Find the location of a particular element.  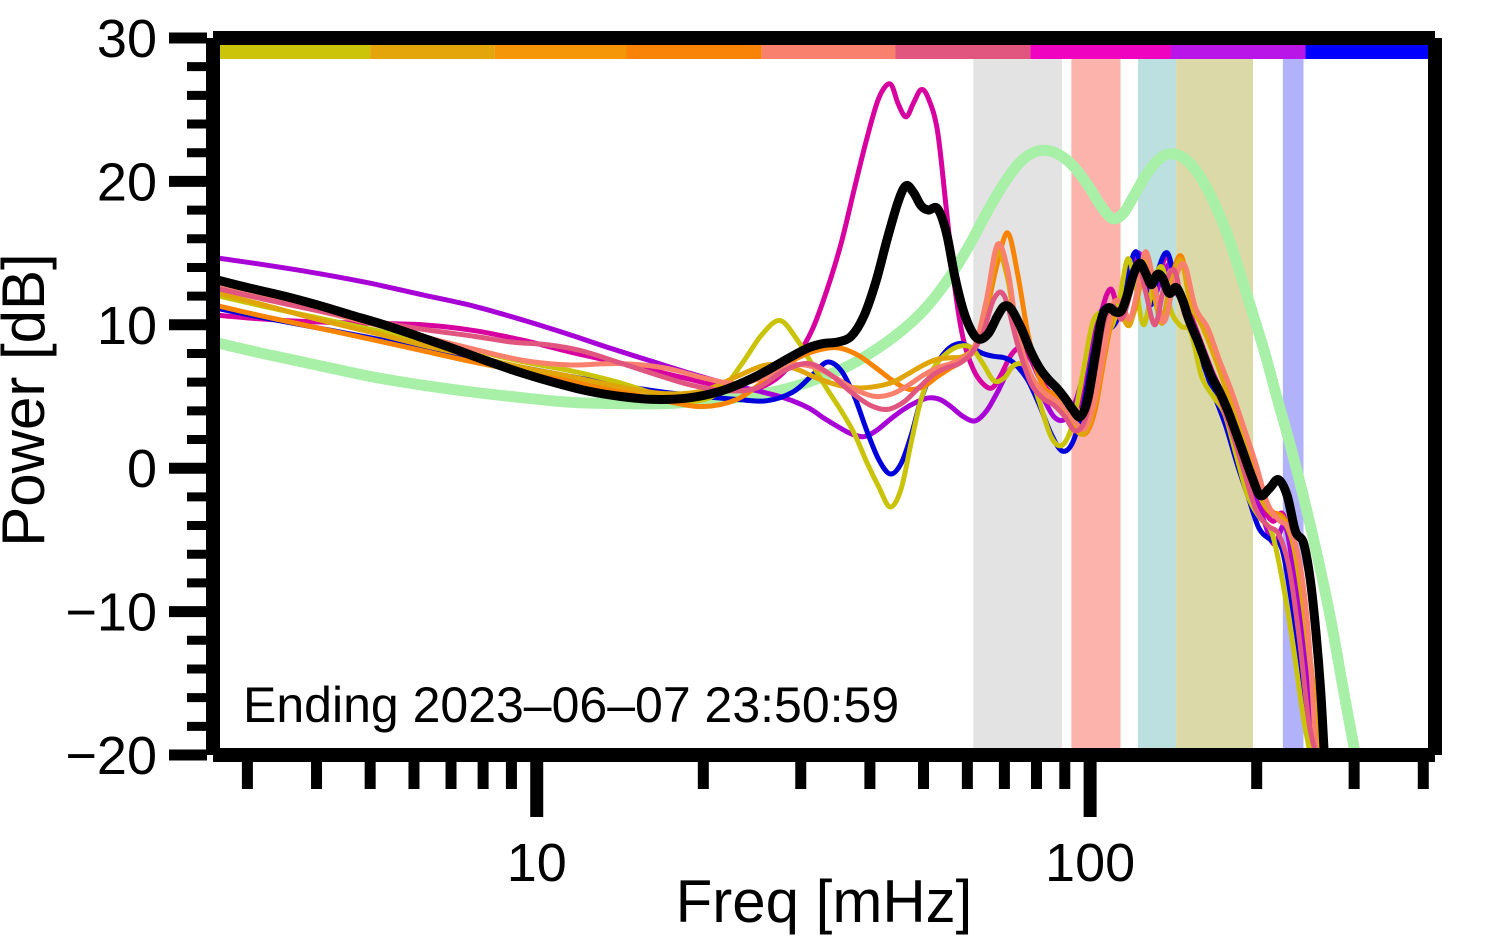

frequency-band-colorbar is located at coordinates (824, 50).